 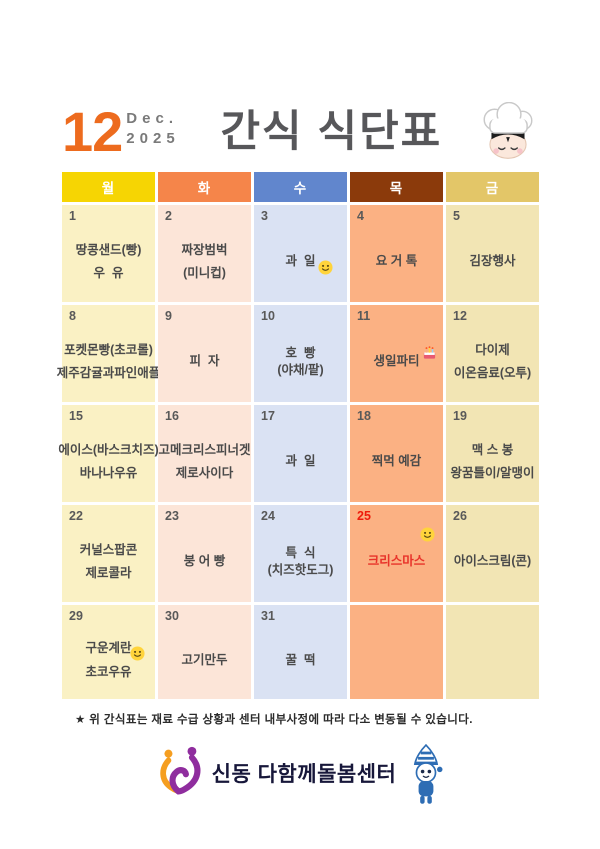 I want to click on calendar-cell-8: 8 포켓몬빵(초코롤) 제주감귤과파인애플, so click(x=109, y=353).